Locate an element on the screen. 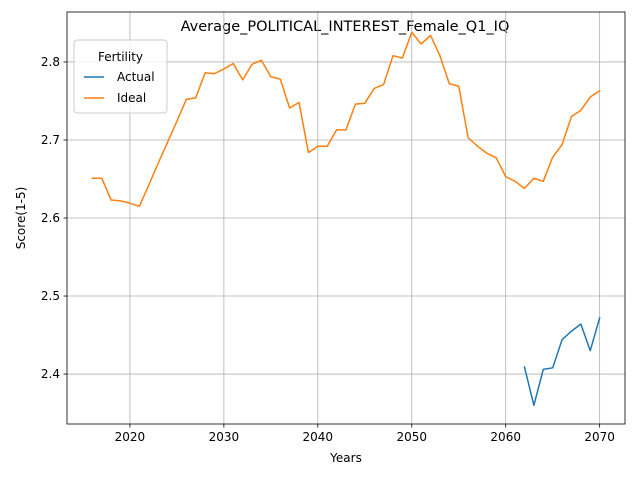 The height and width of the screenshot is (480, 640). x-tick-label: 2050 is located at coordinates (411, 437).